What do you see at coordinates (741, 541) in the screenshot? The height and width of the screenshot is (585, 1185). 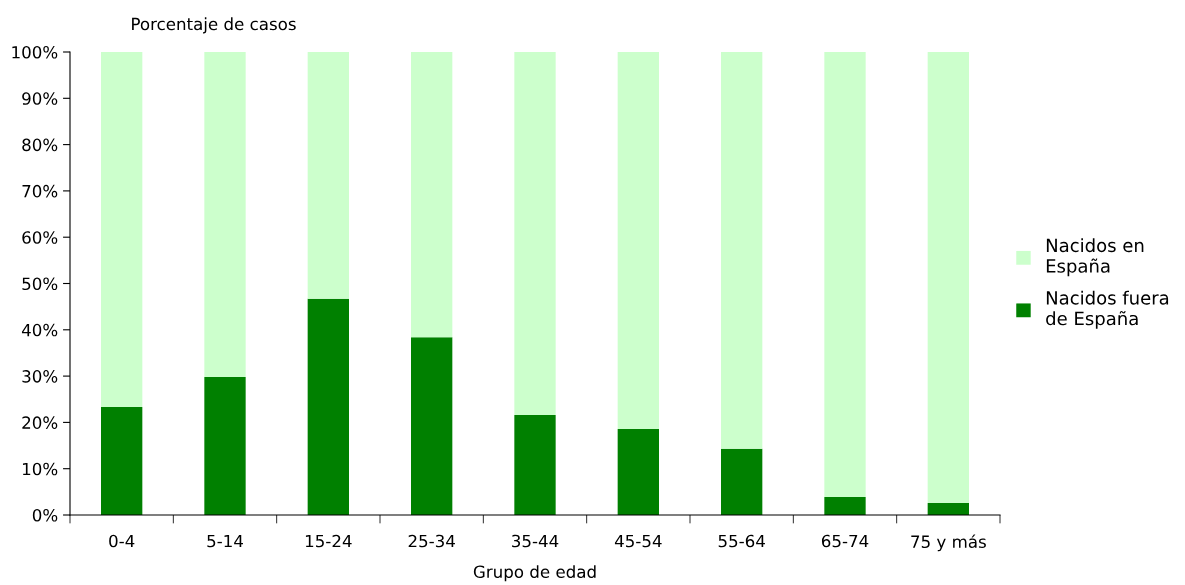 I see `x-tick-label: 55-64` at bounding box center [741, 541].